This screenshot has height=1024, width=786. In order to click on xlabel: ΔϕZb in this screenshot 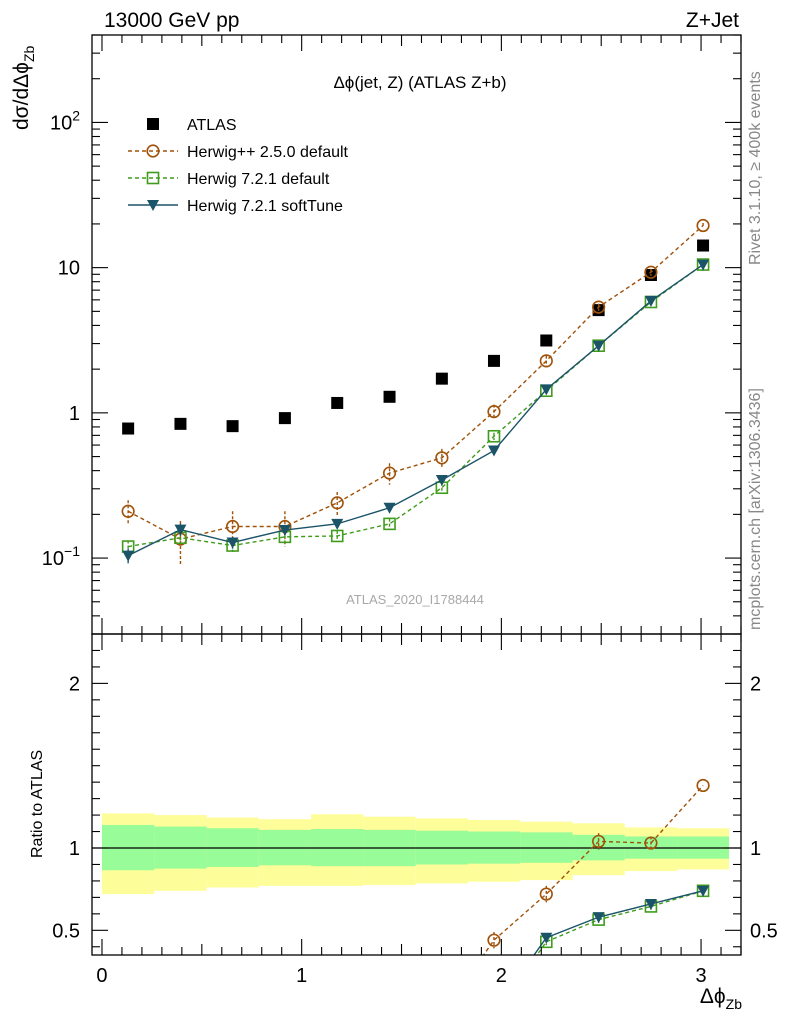, I will do `click(721, 998)`.